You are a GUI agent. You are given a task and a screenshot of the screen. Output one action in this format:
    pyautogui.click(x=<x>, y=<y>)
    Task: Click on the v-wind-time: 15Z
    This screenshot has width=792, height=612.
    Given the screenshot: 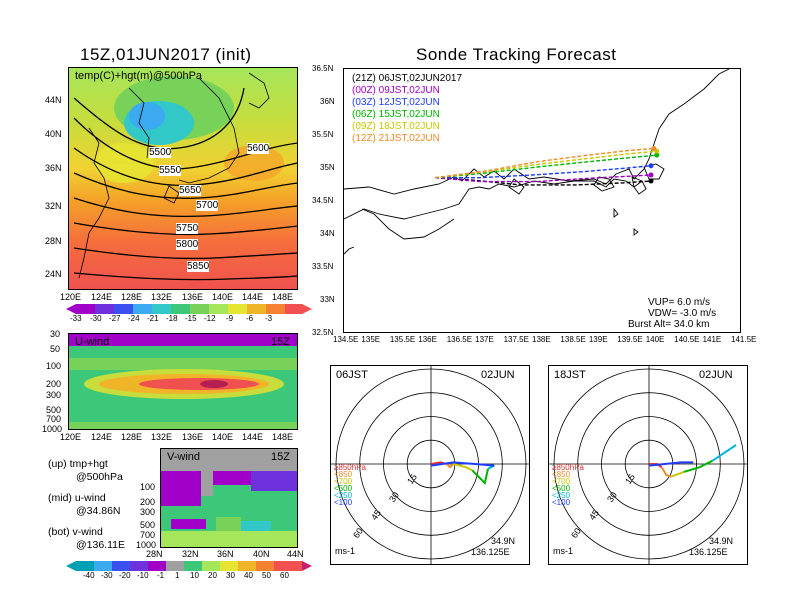 What is the action you would take?
    pyautogui.click(x=280, y=457)
    